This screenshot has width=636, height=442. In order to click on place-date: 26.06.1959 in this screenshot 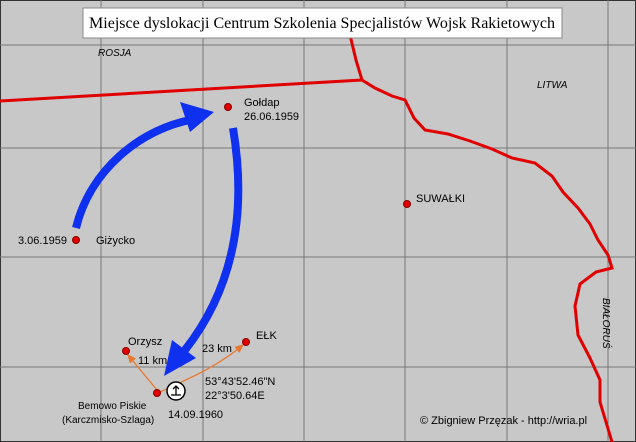, I will do `click(271, 117)`.